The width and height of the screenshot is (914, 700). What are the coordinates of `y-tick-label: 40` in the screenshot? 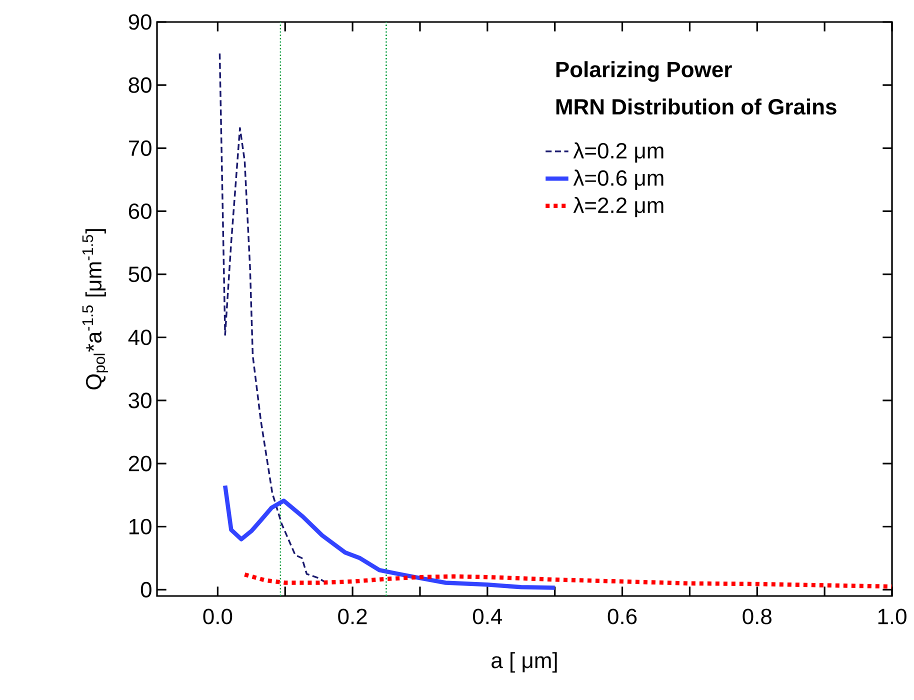 It's located at (140, 338).